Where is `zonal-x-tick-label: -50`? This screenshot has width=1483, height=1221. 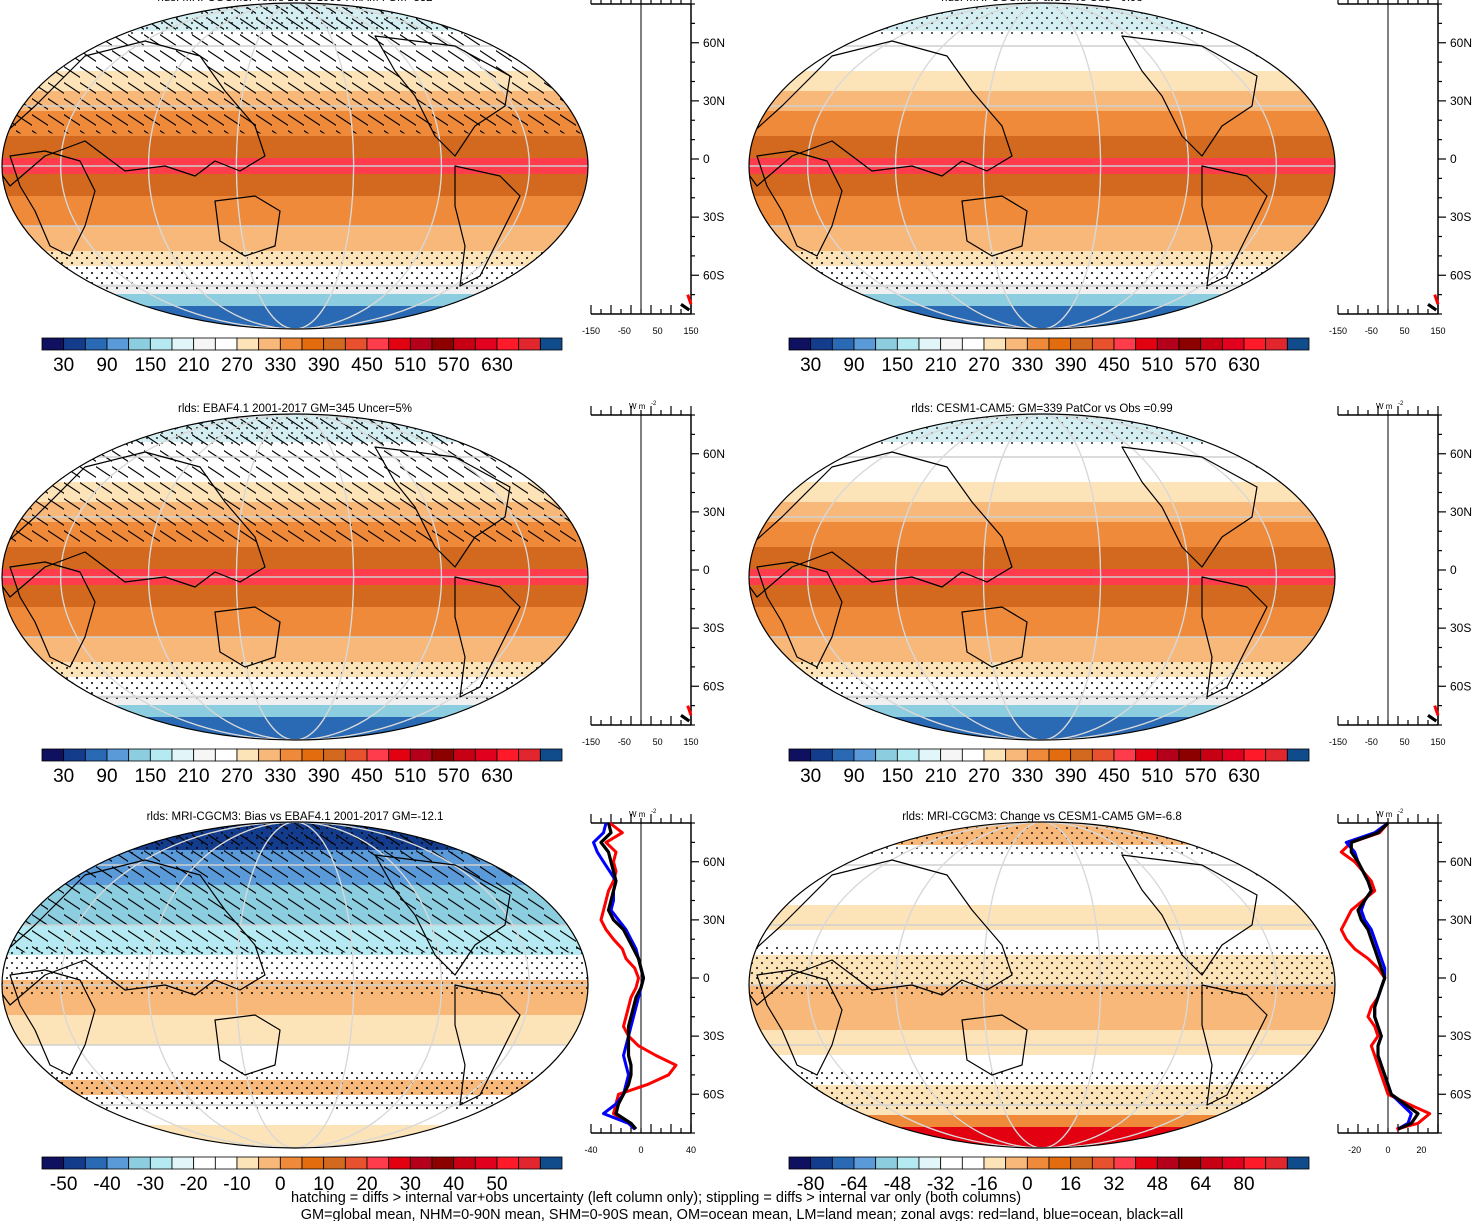 zonal-x-tick-label: -50 is located at coordinates (624, 742).